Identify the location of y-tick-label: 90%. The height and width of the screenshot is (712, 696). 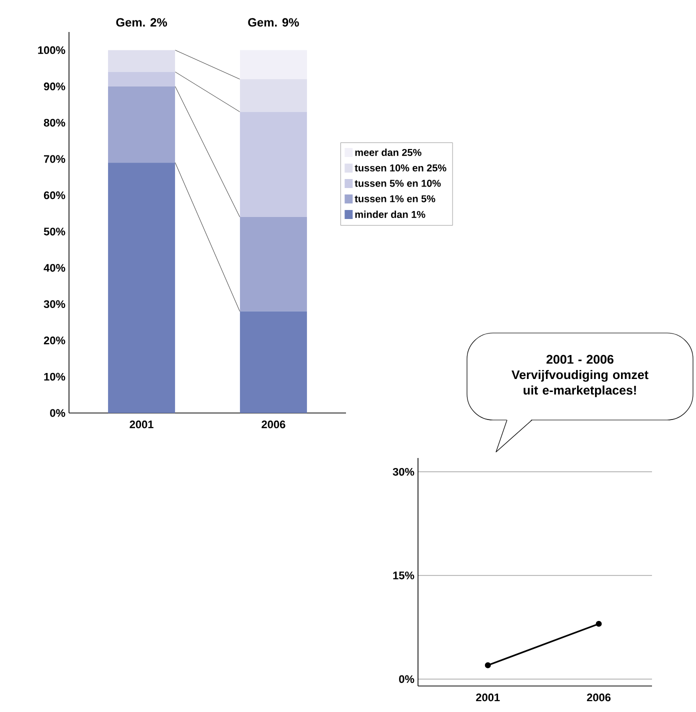
(55, 86).